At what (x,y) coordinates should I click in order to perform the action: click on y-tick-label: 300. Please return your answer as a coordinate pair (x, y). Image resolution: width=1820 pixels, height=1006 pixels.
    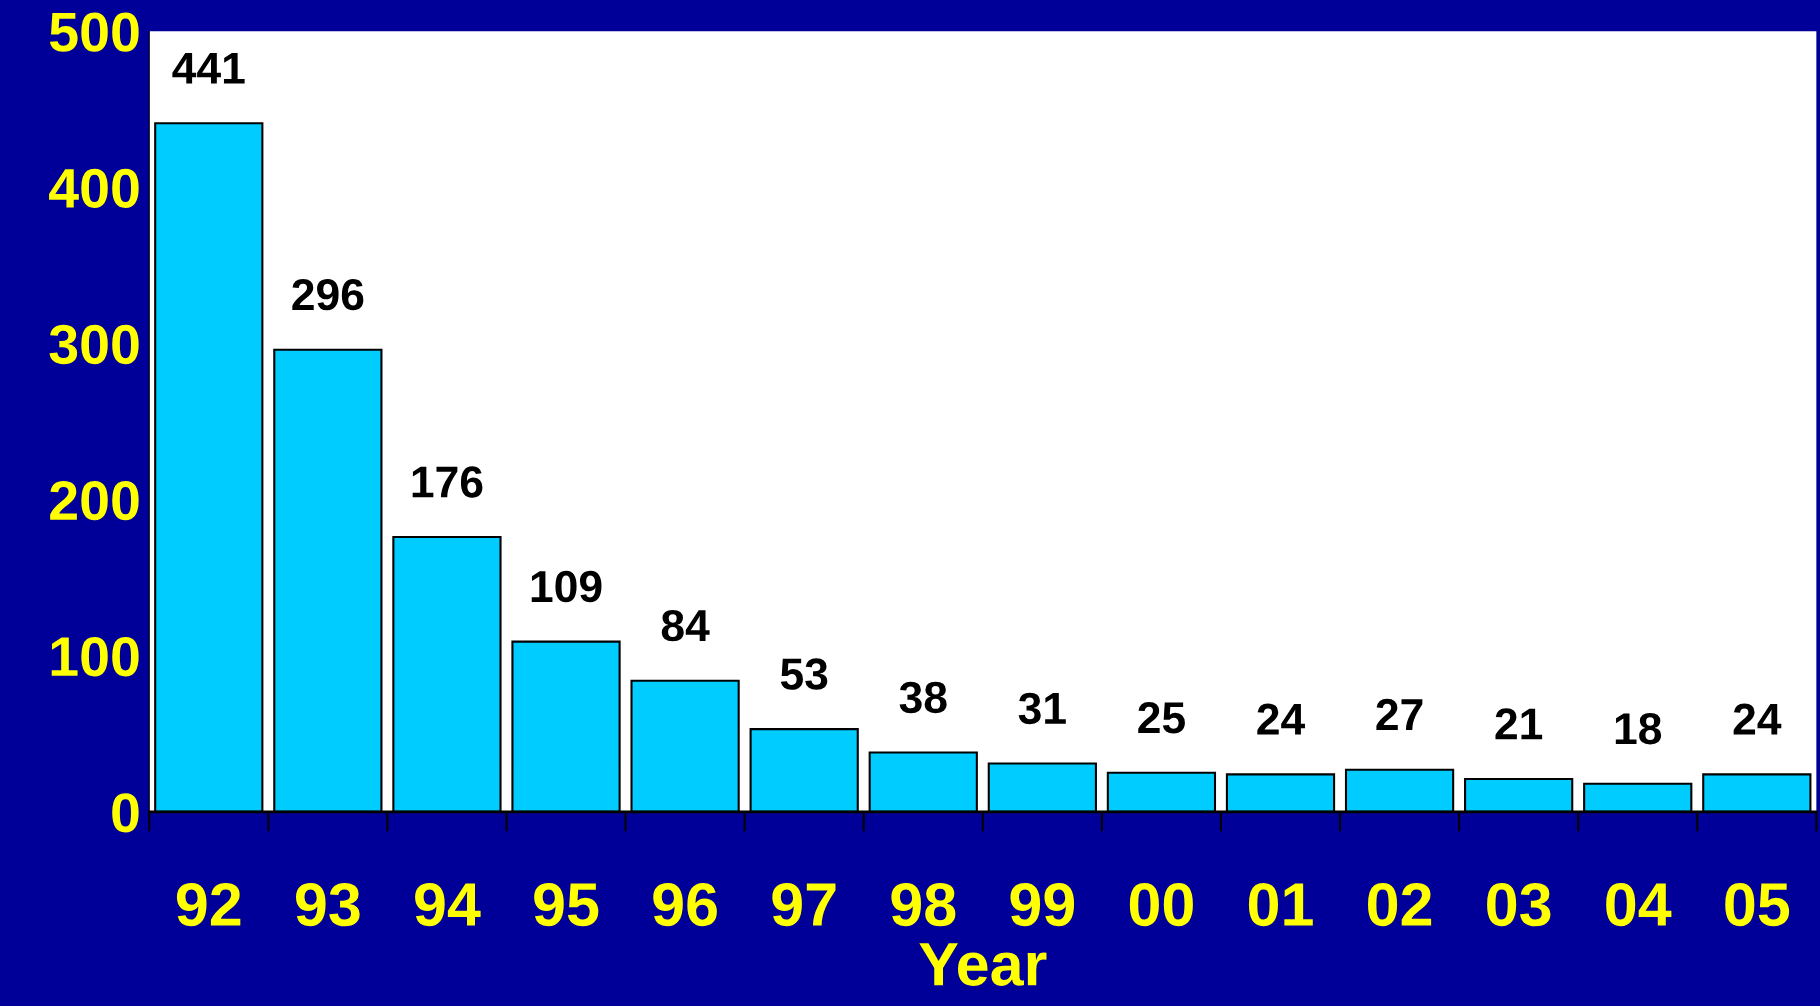
    Looking at the image, I should click on (94, 344).